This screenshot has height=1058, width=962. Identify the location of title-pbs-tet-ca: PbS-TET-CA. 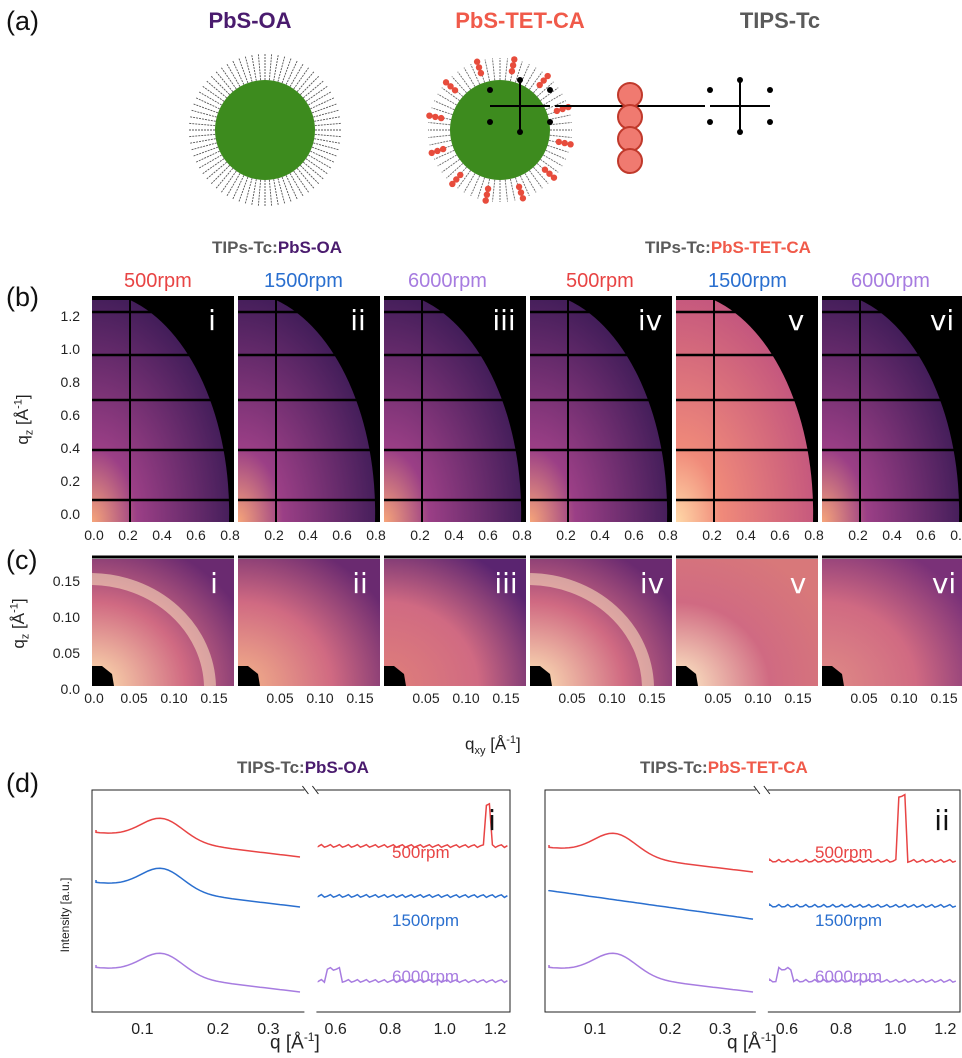
(520, 20).